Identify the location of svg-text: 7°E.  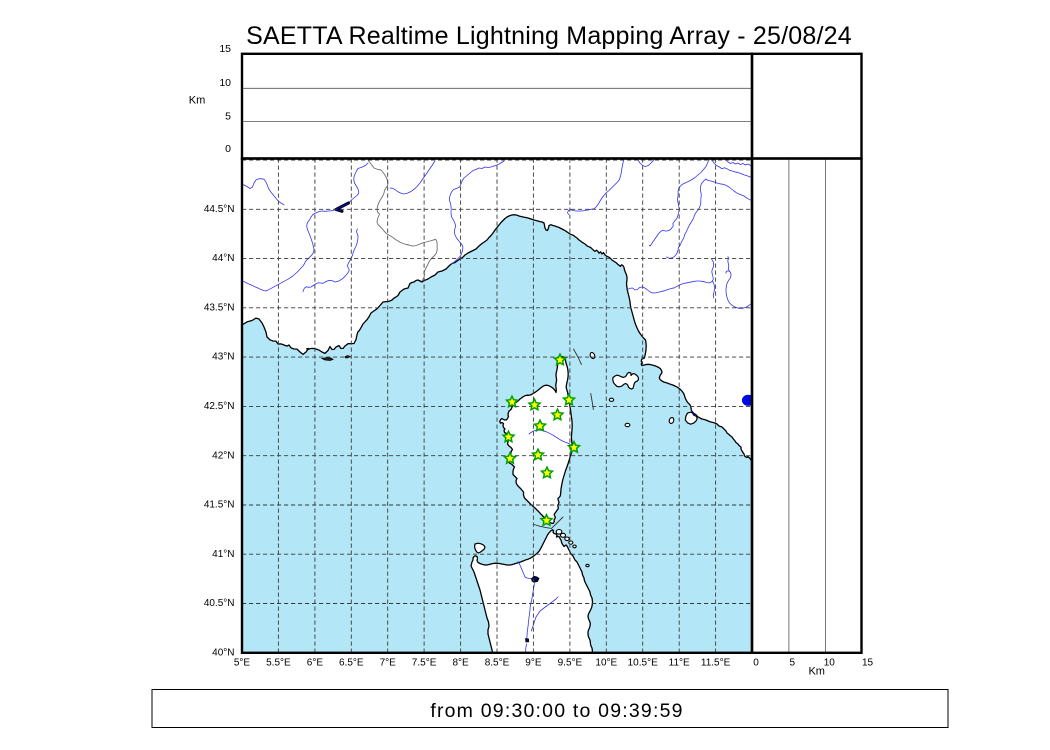
(388, 663).